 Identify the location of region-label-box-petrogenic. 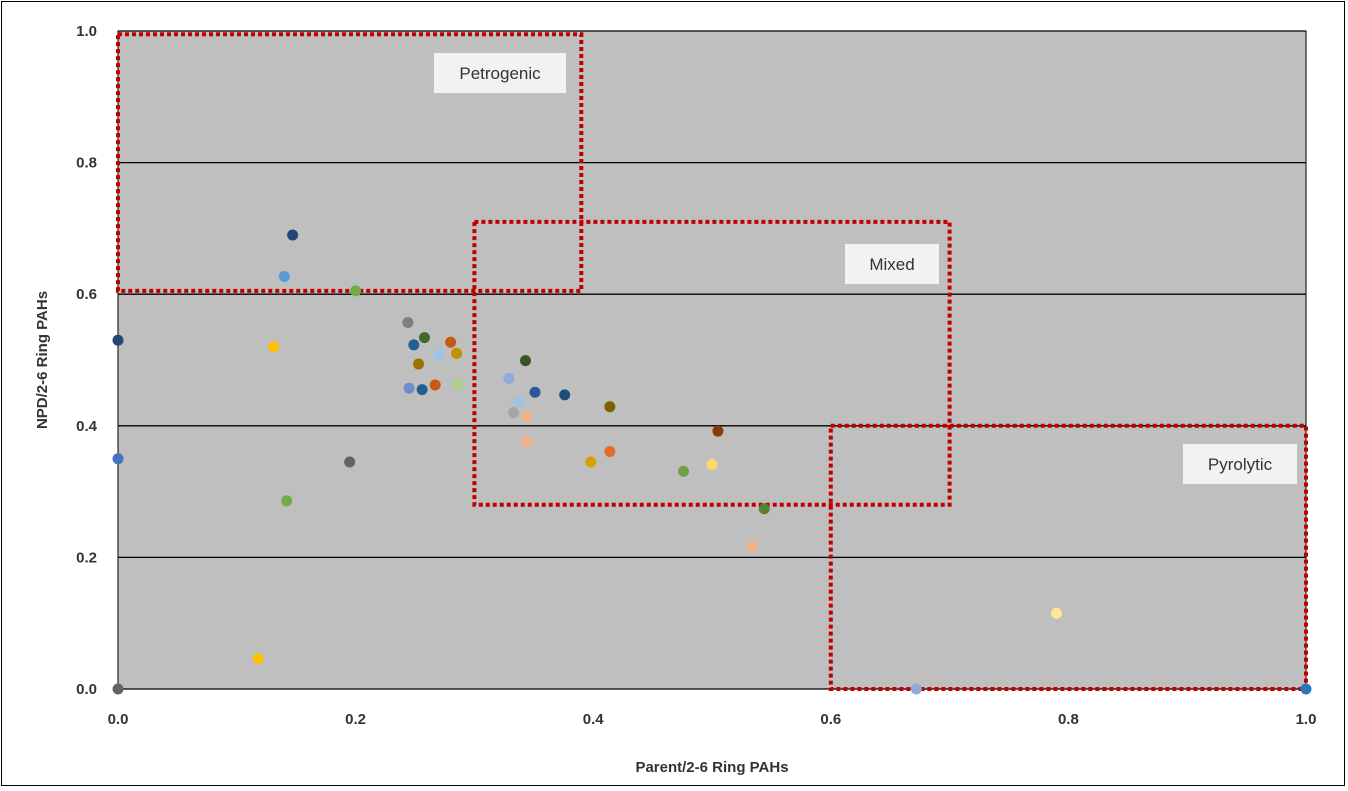
(500, 73).